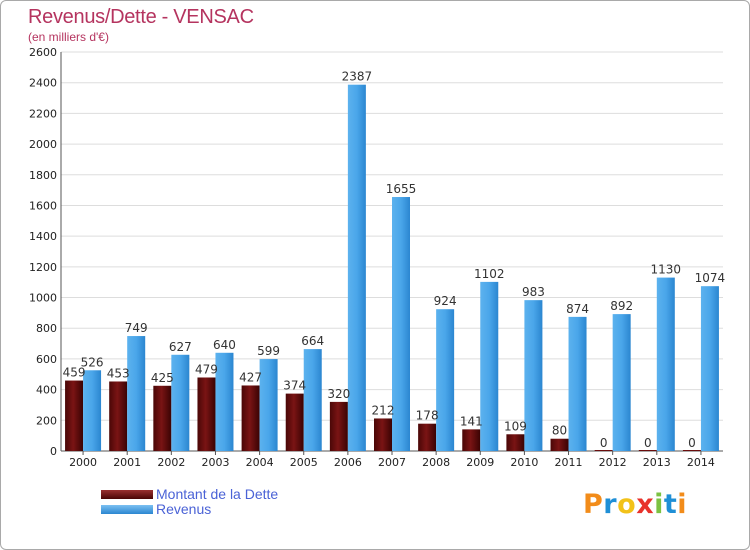 The height and width of the screenshot is (550, 750). Describe the element at coordinates (710, 278) in the screenshot. I see `data-label-revenue: 1074` at that location.